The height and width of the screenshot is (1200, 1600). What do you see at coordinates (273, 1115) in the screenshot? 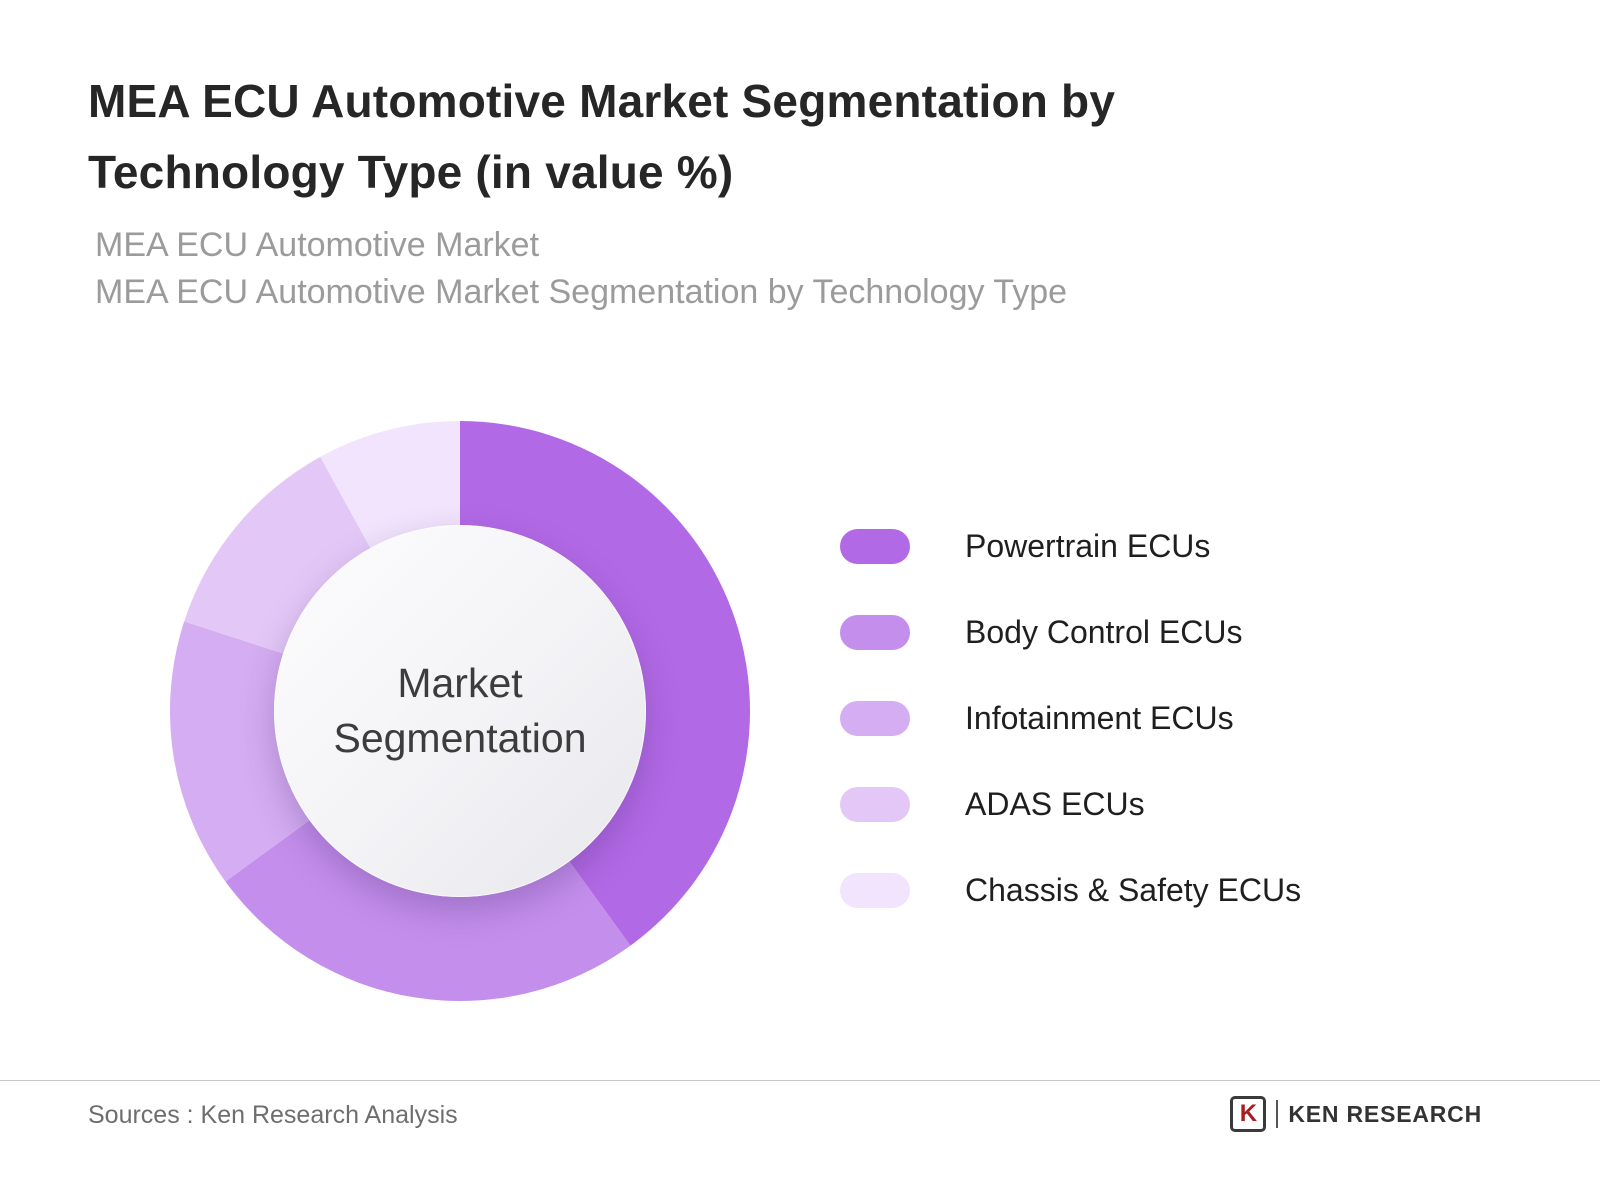
I see `sources-note: Sources : Ken Research Analysis` at bounding box center [273, 1115].